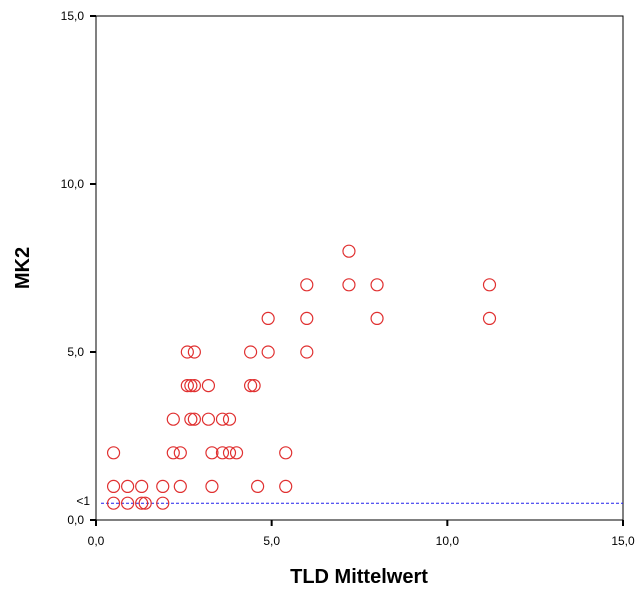 This screenshot has width=640, height=603. I want to click on reference-line-label: <1, so click(83, 501).